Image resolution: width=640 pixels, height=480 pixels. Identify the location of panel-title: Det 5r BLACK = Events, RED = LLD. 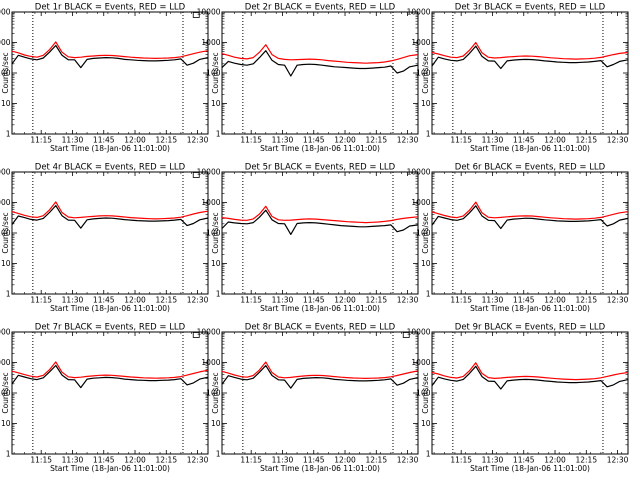
(320, 168).